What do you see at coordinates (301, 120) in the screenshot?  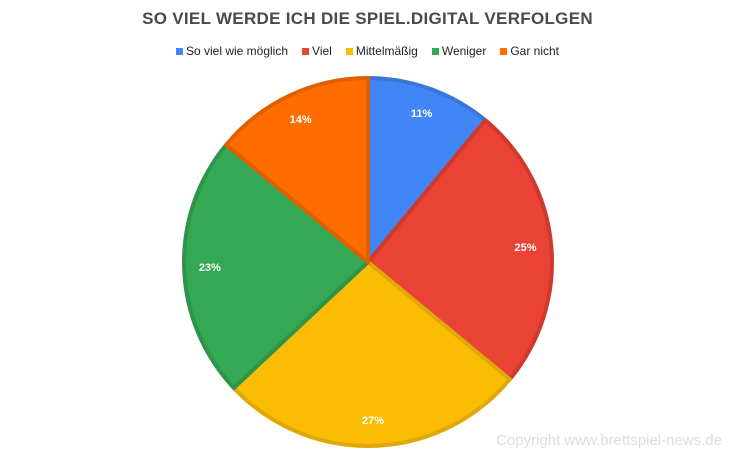 I see `data-label: 14%` at bounding box center [301, 120].